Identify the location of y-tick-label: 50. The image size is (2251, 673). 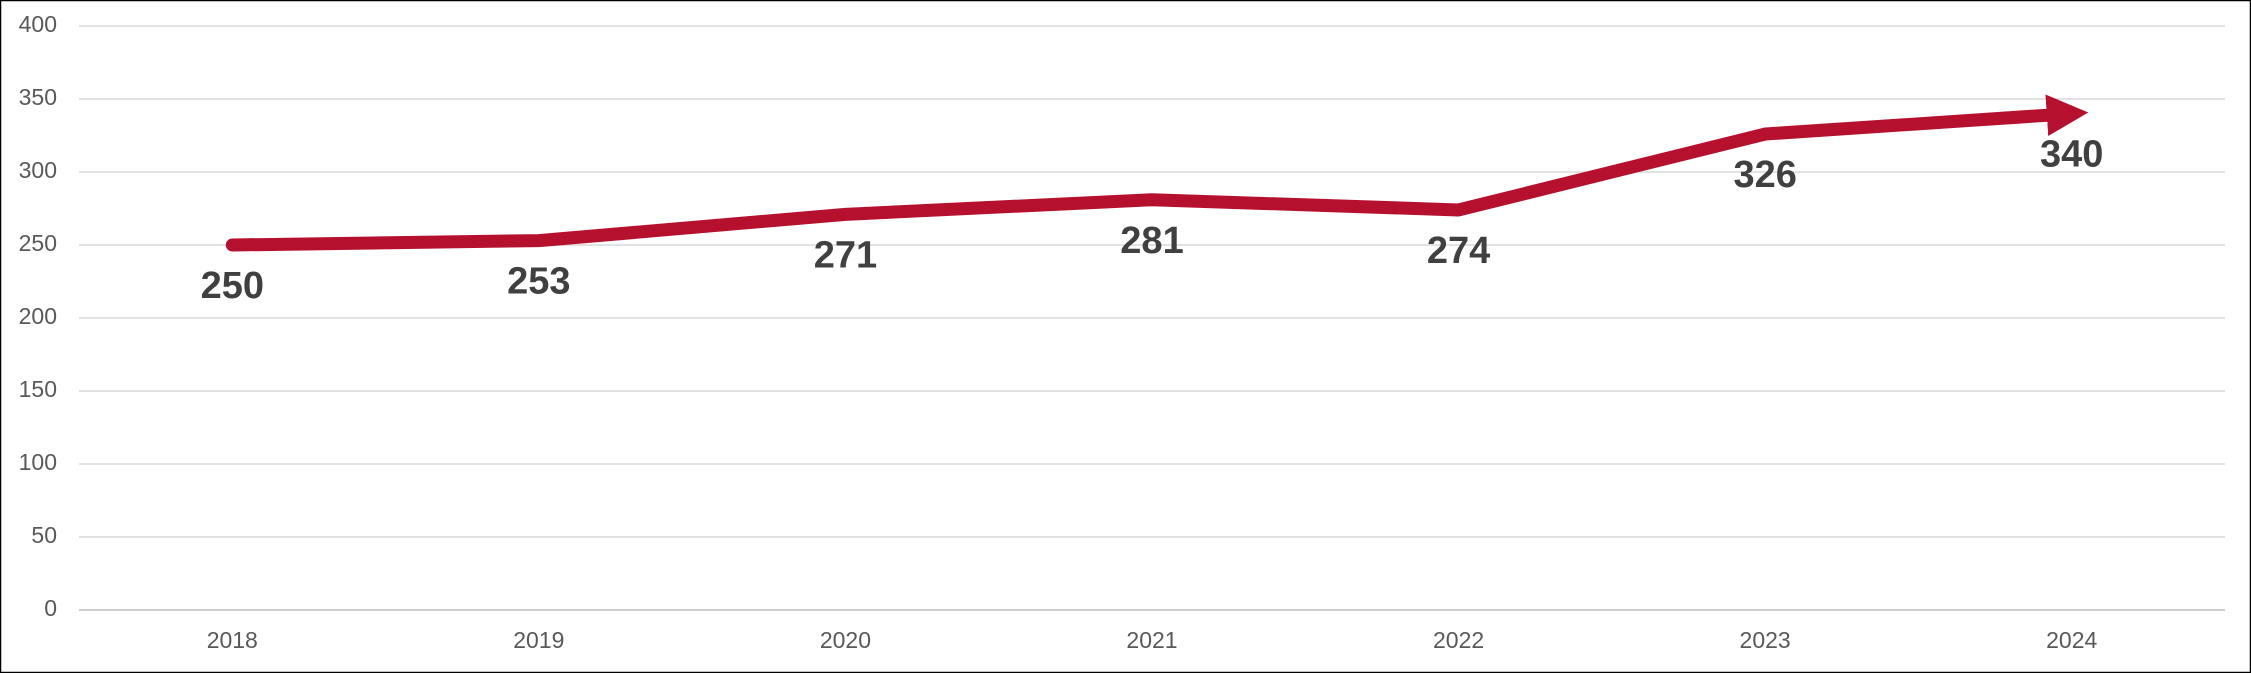
(44, 535).